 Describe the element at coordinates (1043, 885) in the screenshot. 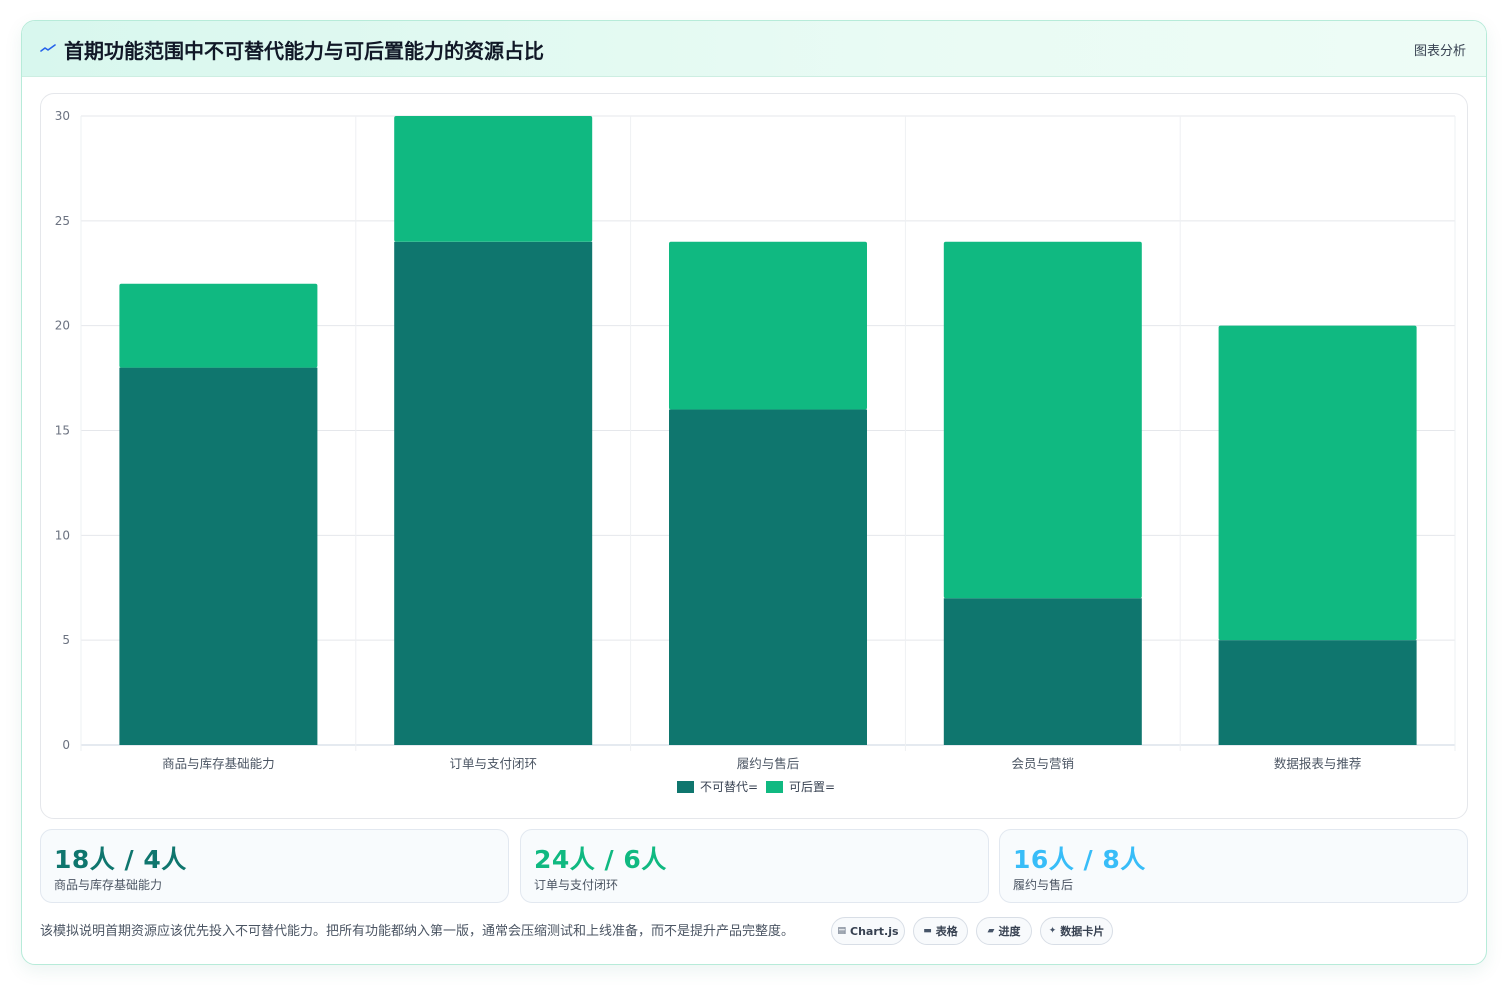

I see `stat-label: 履约与售后` at that location.